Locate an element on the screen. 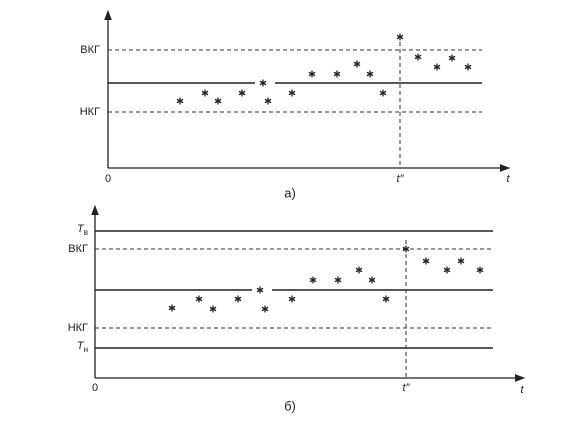  caption: б) is located at coordinates (290, 405).